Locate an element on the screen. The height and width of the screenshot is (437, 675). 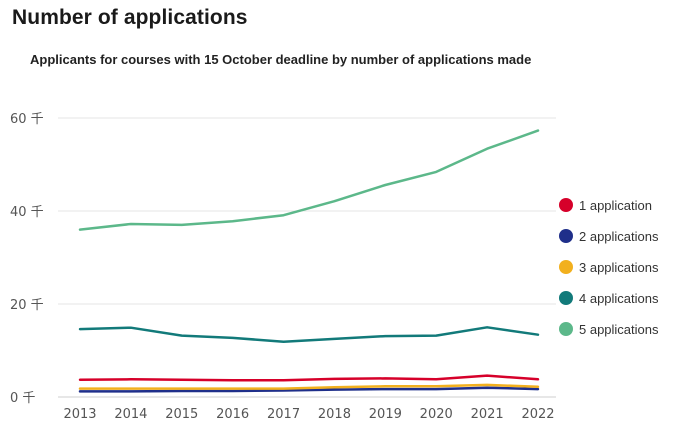
legend-label: 4 applications is located at coordinates (619, 298).